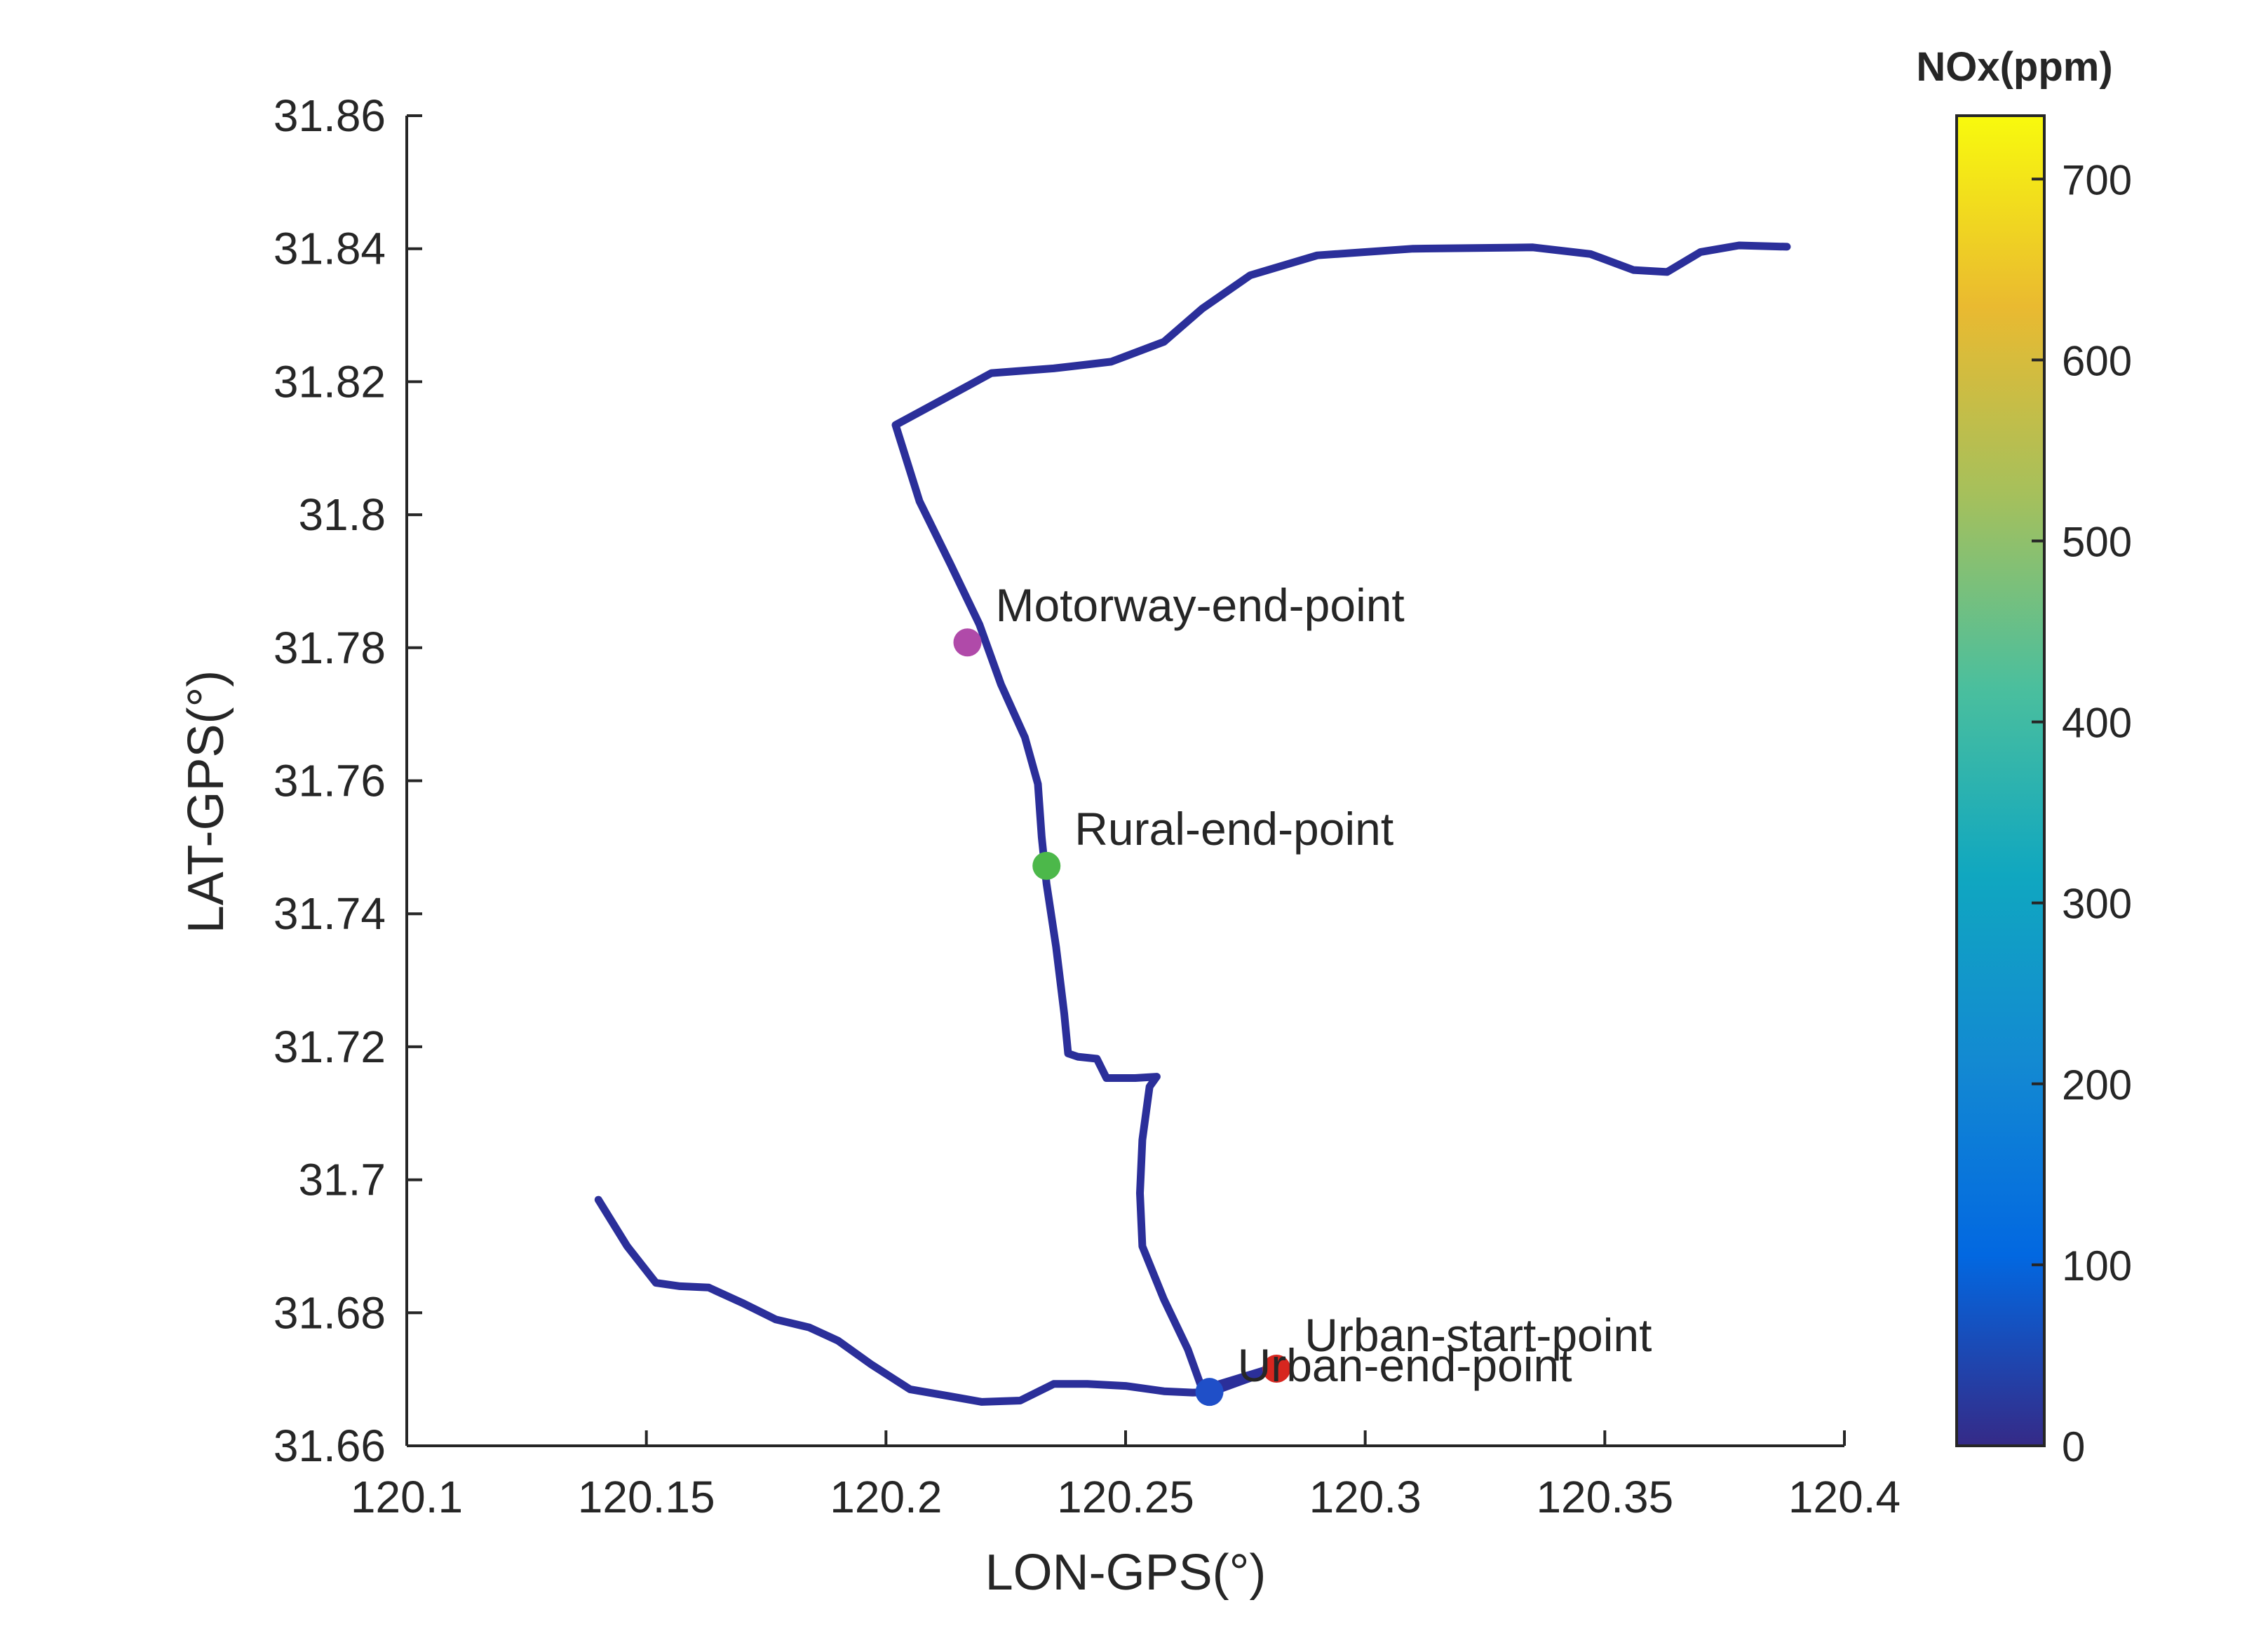 The height and width of the screenshot is (1626, 2268). Describe the element at coordinates (2097, 1265) in the screenshot. I see `colorbar-tick-label: 100` at that location.